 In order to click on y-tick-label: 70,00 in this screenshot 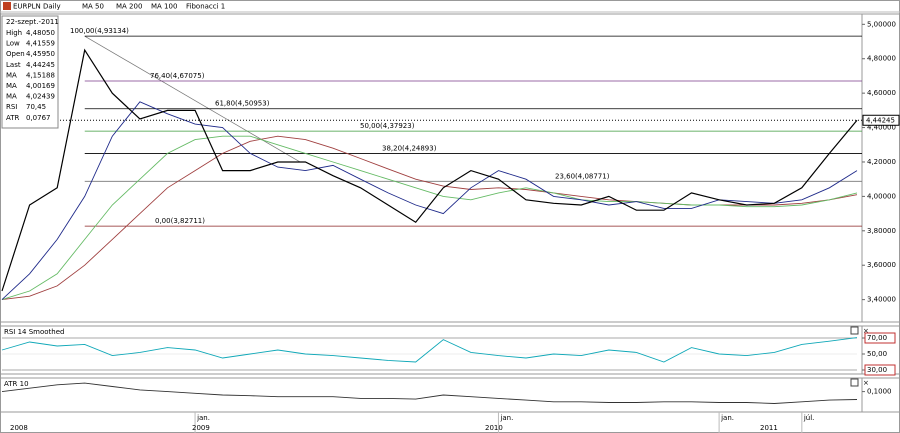, I will do `click(877, 338)`.